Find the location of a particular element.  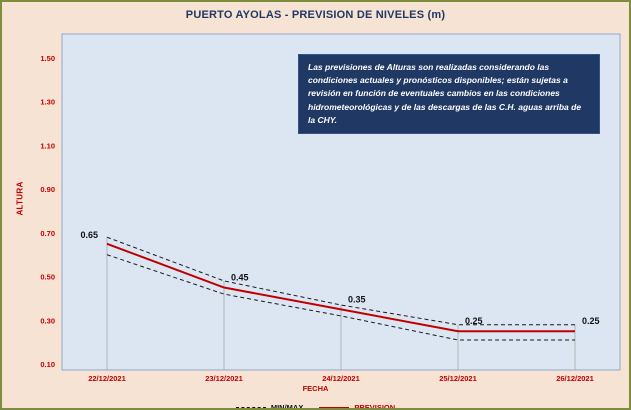

red-line-icon is located at coordinates (334, 407).